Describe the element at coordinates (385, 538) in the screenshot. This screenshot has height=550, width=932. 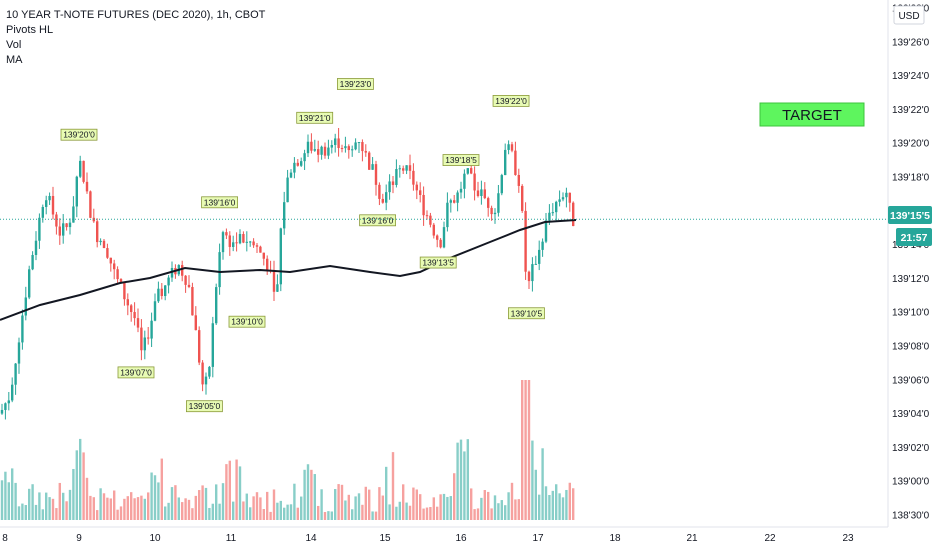
I see `x-tick-label: 15` at that location.